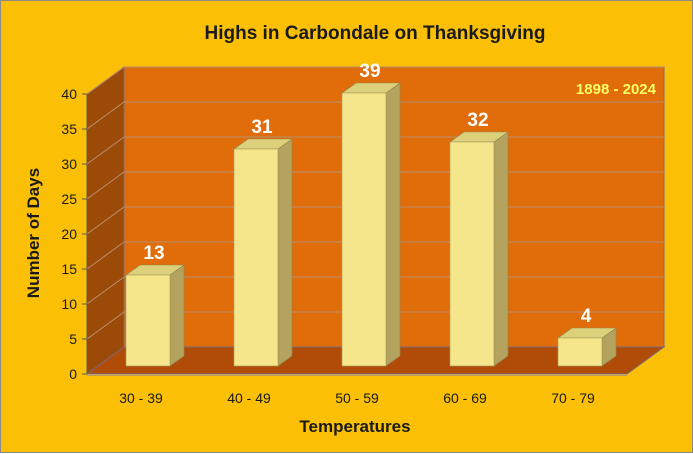 The width and height of the screenshot is (693, 454). What do you see at coordinates (73, 339) in the screenshot?
I see `y-tick-label: 5` at bounding box center [73, 339].